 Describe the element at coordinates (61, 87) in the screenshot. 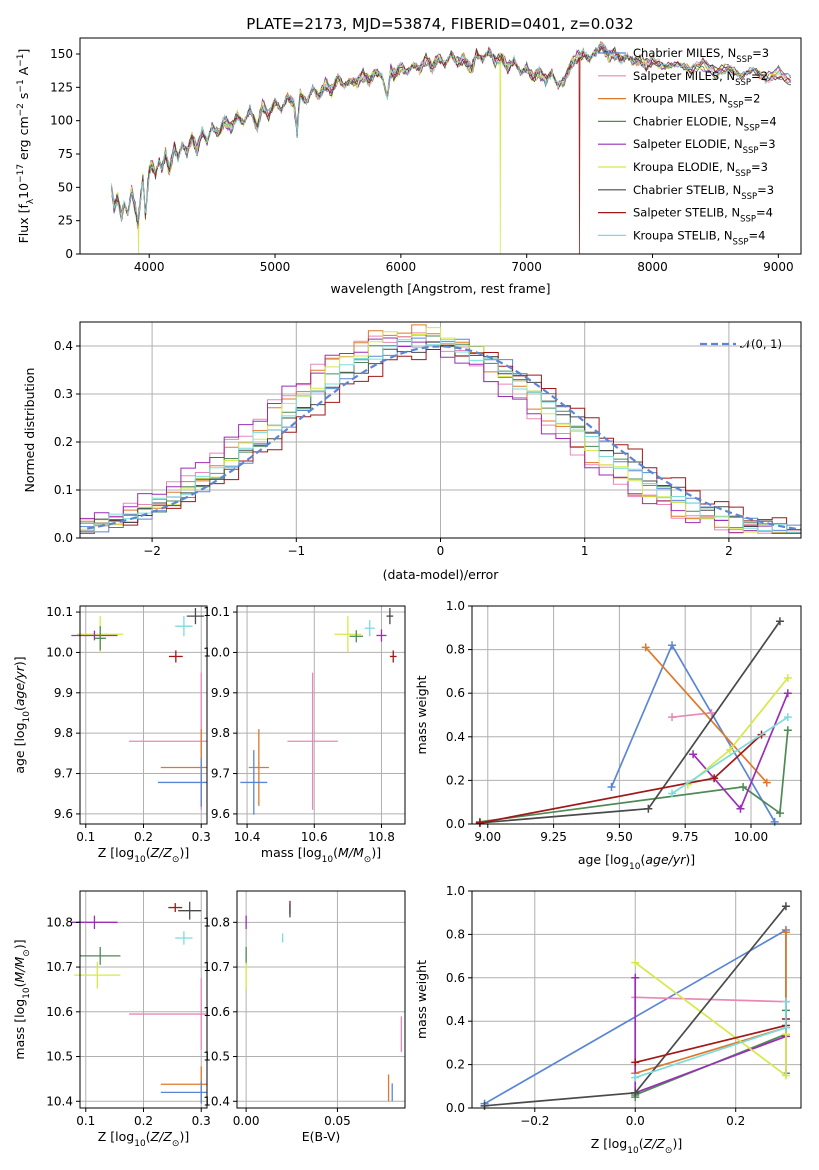

I see `y-tick-label: 125` at that location.